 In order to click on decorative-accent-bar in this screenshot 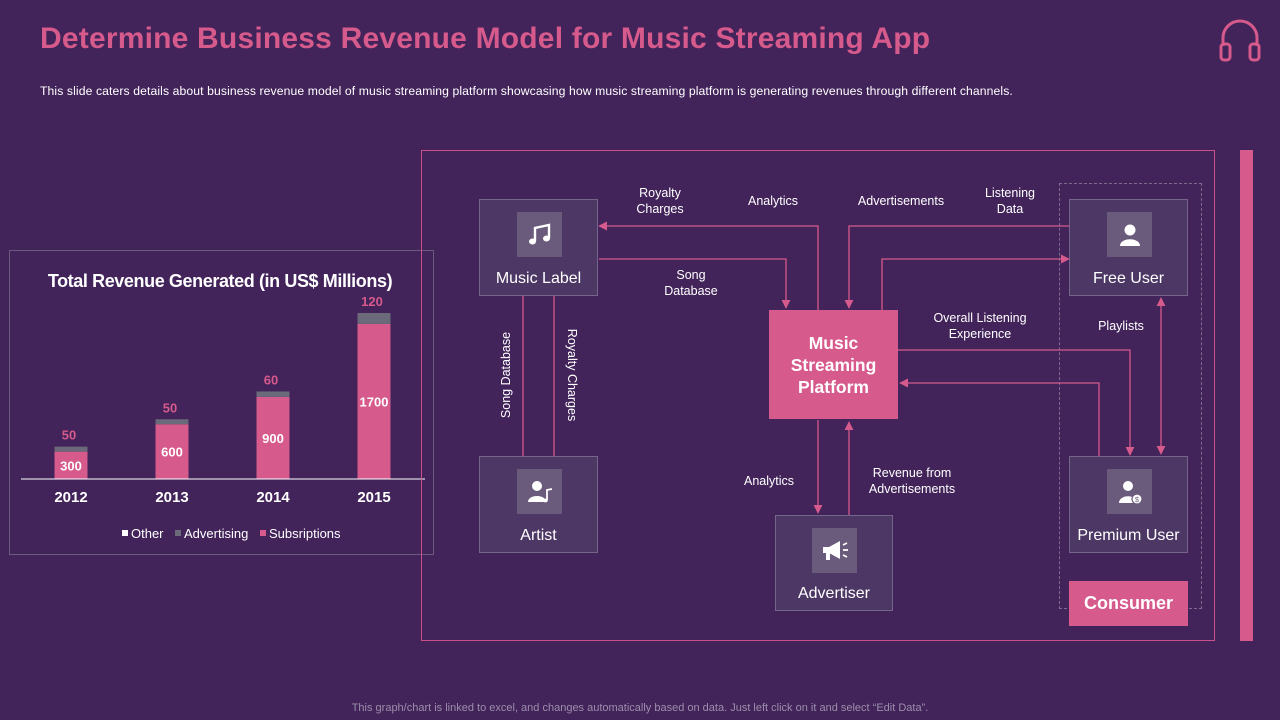, I will do `click(1246, 395)`.